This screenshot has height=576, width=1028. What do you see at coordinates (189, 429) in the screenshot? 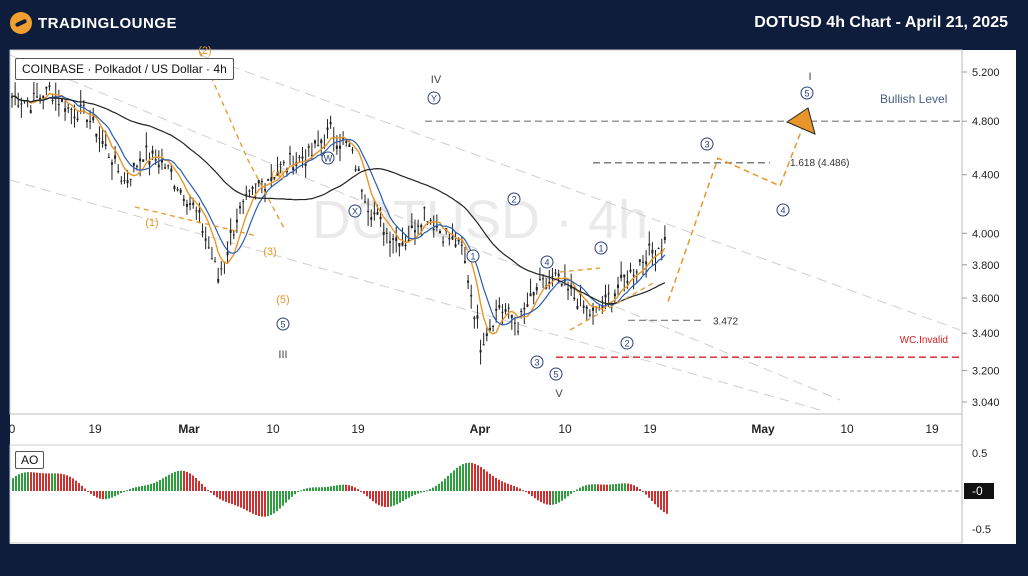
I see `x-tick-label: Mar` at bounding box center [189, 429].